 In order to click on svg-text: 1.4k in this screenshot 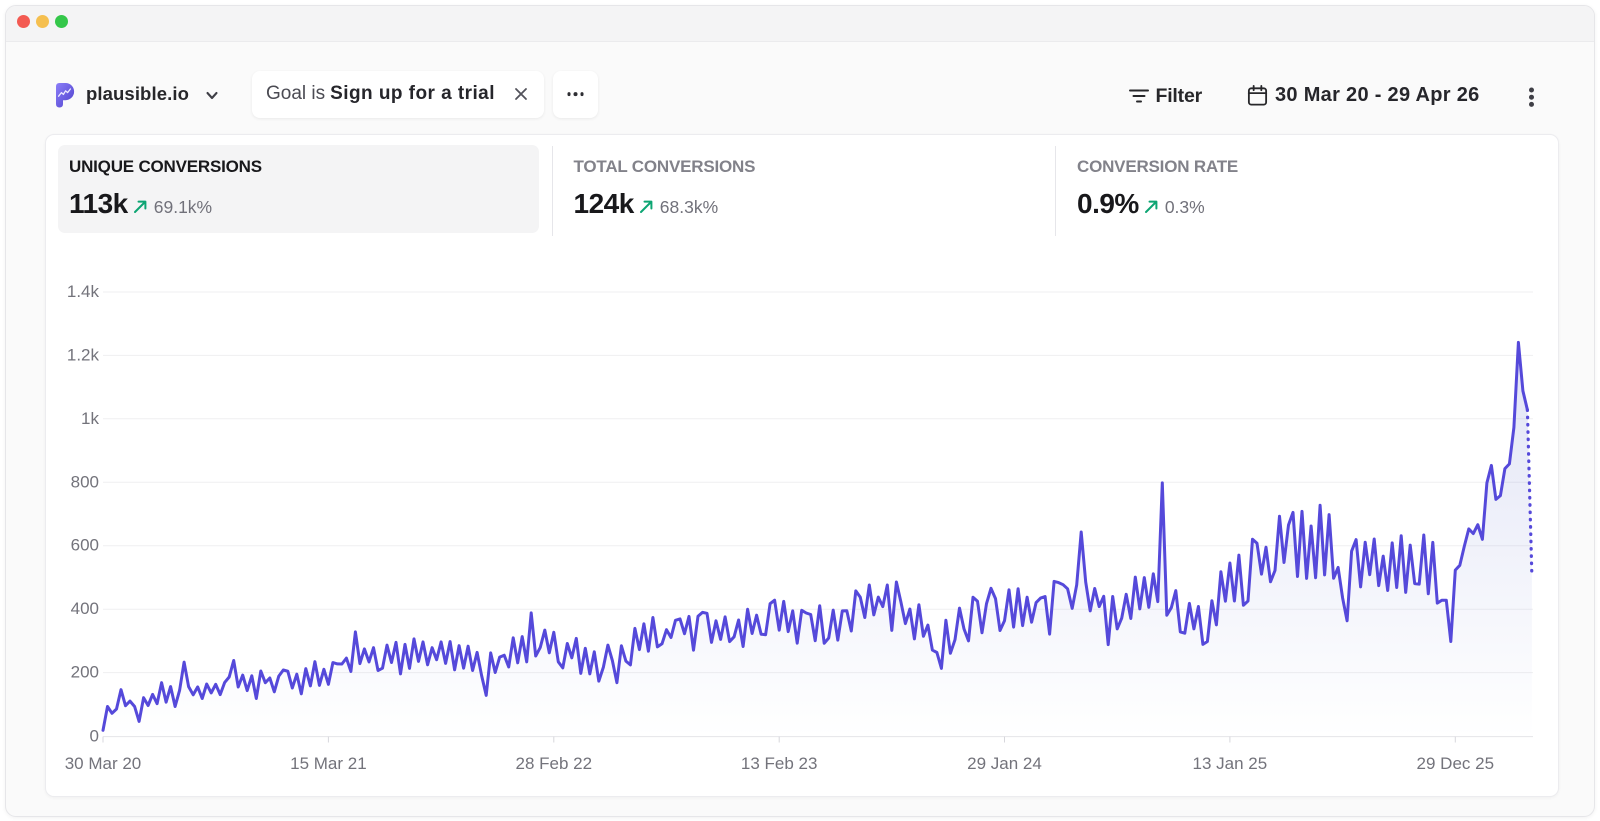, I will do `click(83, 291)`.